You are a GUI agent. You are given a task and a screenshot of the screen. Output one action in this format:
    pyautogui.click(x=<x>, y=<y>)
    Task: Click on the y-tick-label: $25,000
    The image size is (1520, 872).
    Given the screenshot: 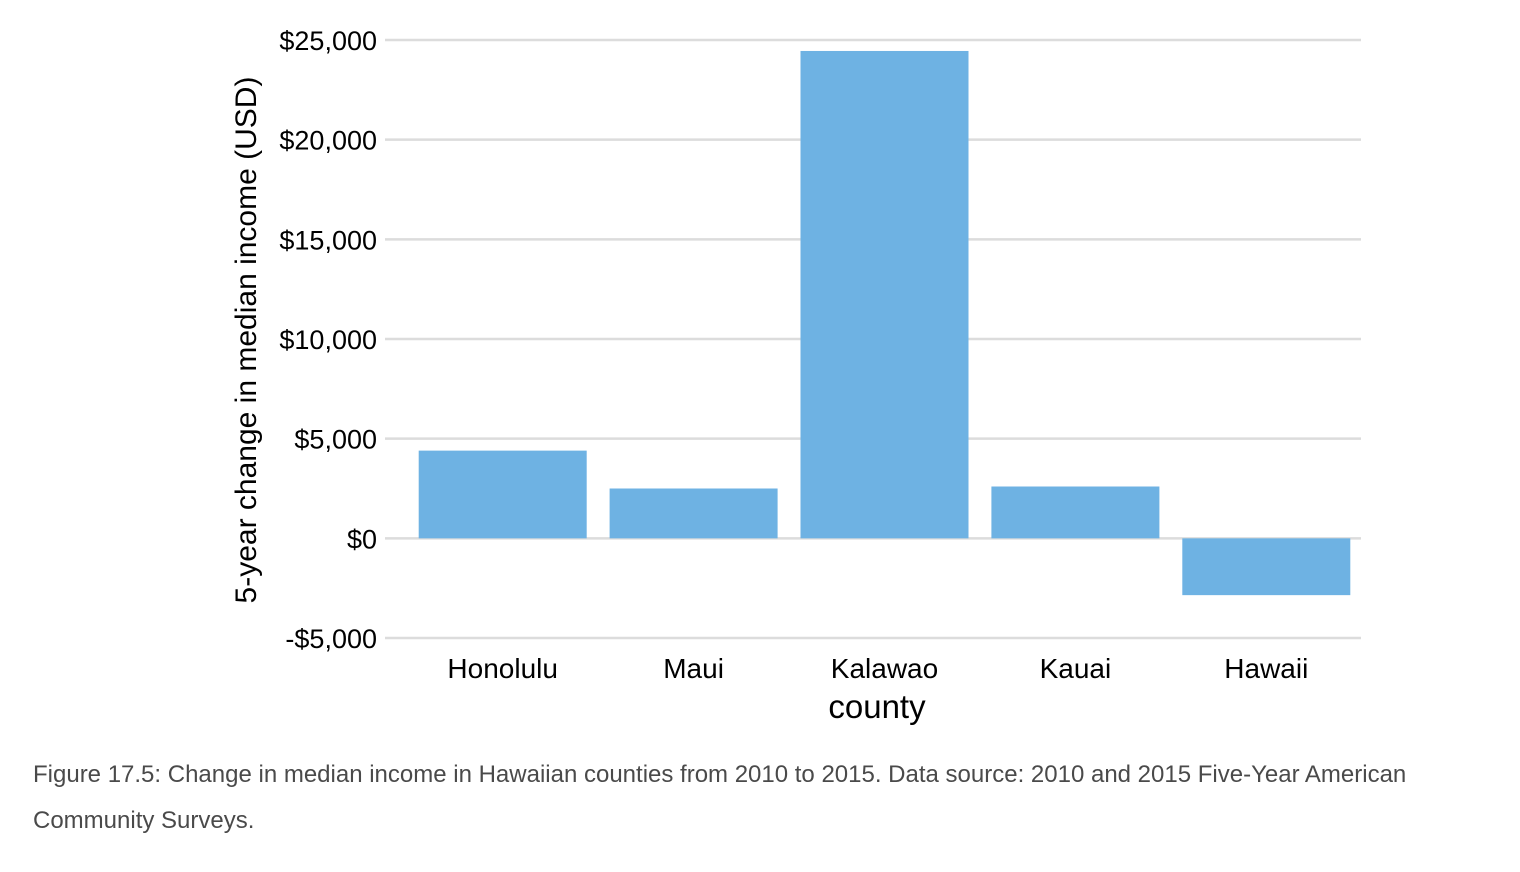 What is the action you would take?
    pyautogui.click(x=328, y=41)
    